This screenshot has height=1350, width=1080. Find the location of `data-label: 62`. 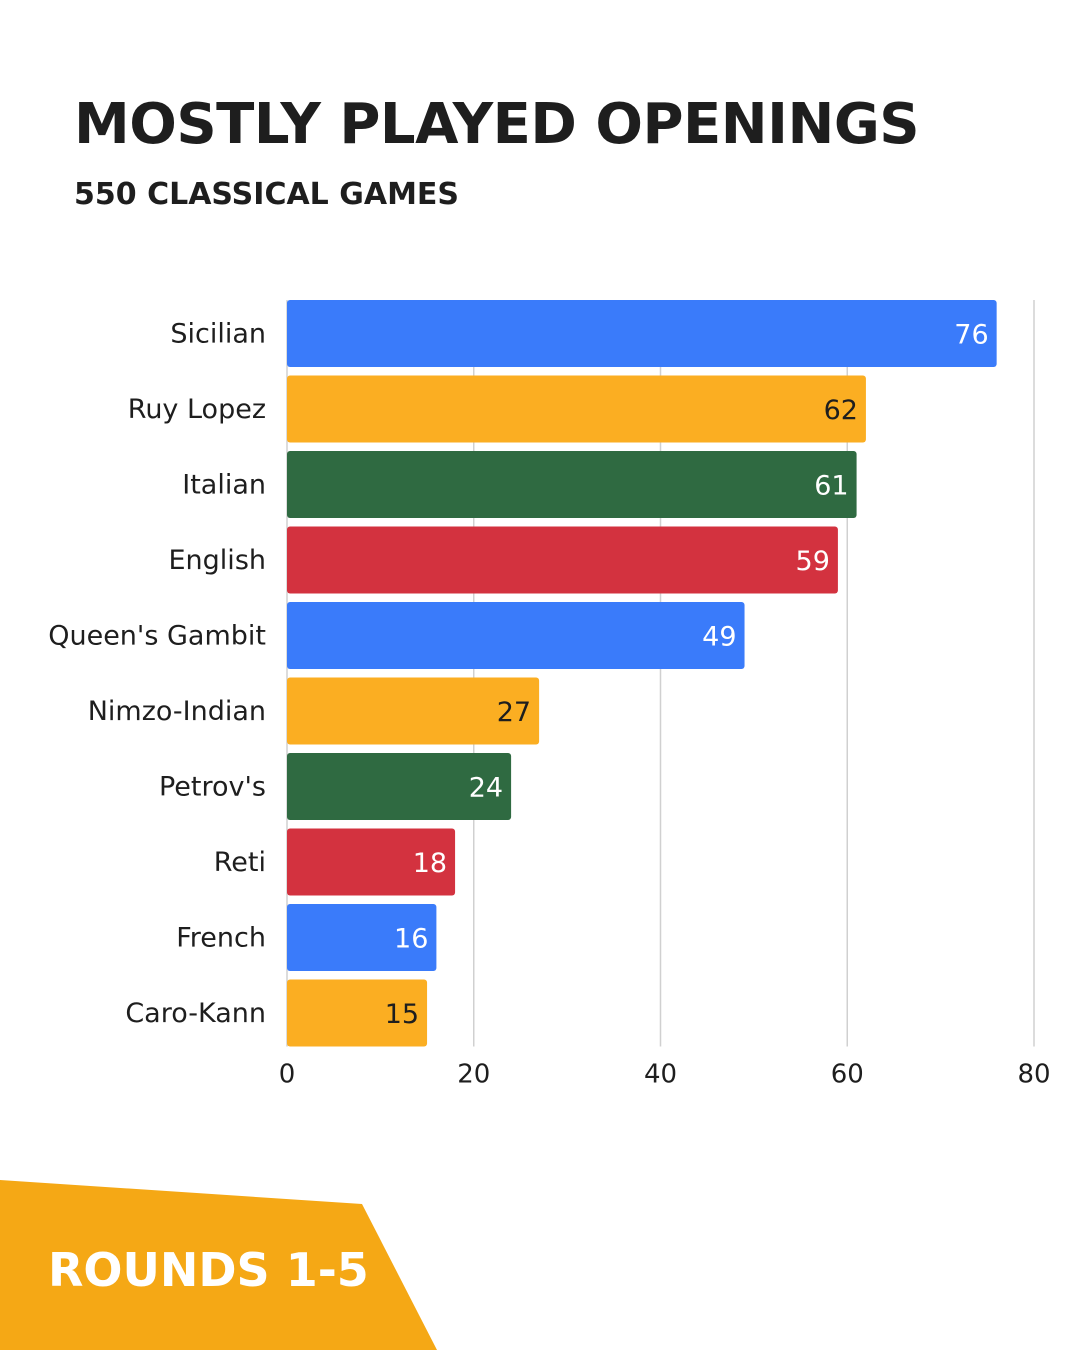

data-label: 62 is located at coordinates (841, 410).